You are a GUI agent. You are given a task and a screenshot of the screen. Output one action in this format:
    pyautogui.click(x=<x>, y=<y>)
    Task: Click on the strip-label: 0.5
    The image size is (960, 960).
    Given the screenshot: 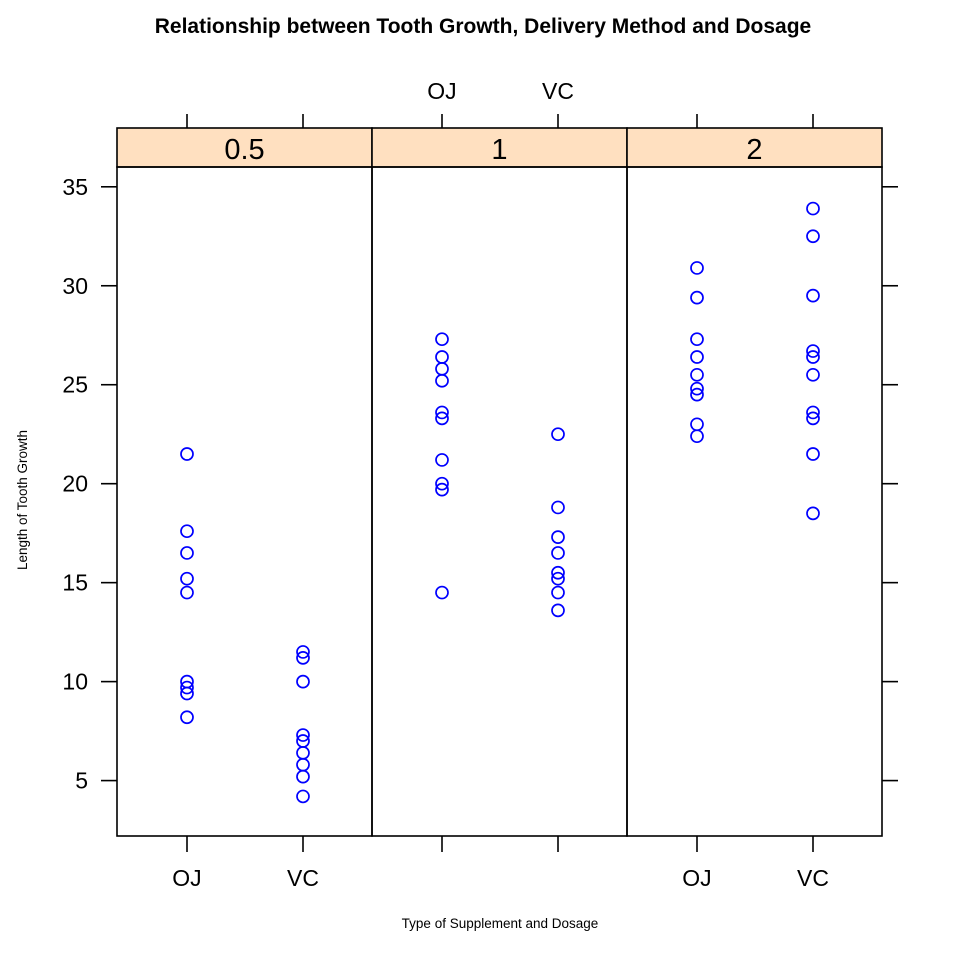 What is the action you would take?
    pyautogui.click(x=244, y=150)
    